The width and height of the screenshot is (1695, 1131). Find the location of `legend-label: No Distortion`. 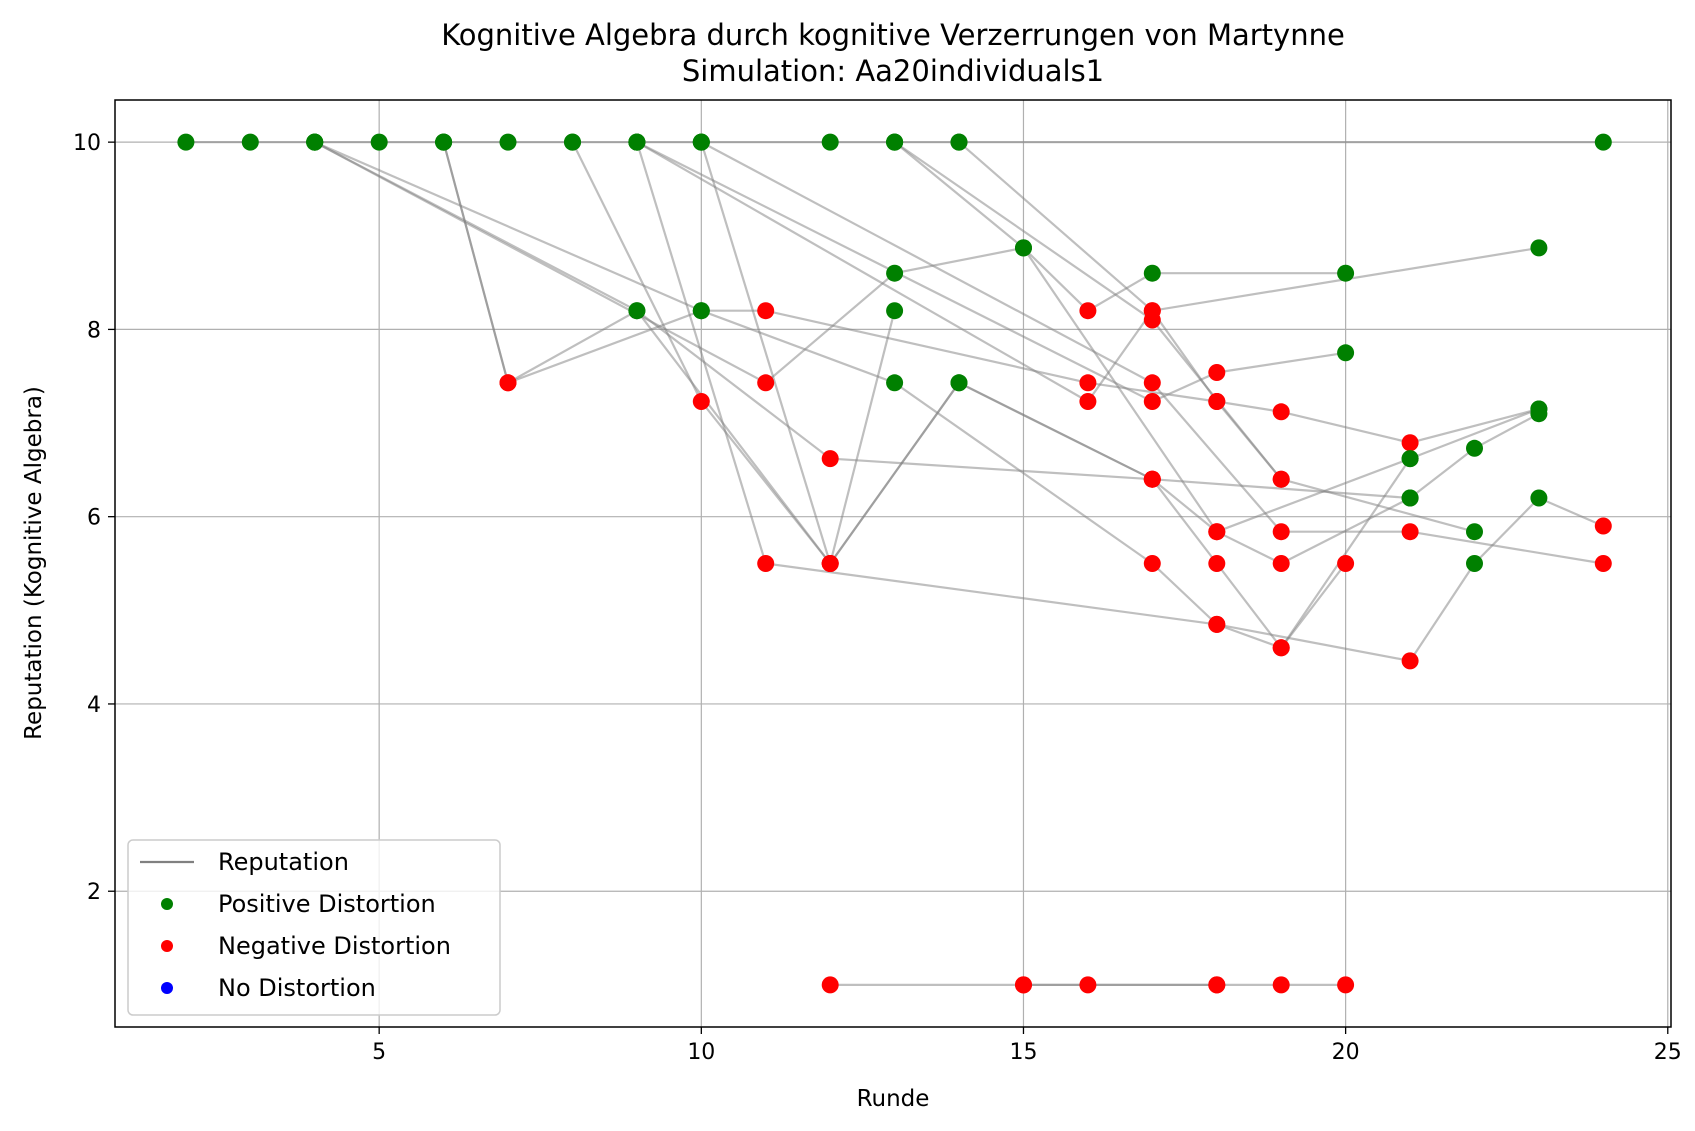

legend-label: No Distortion is located at coordinates (297, 988).